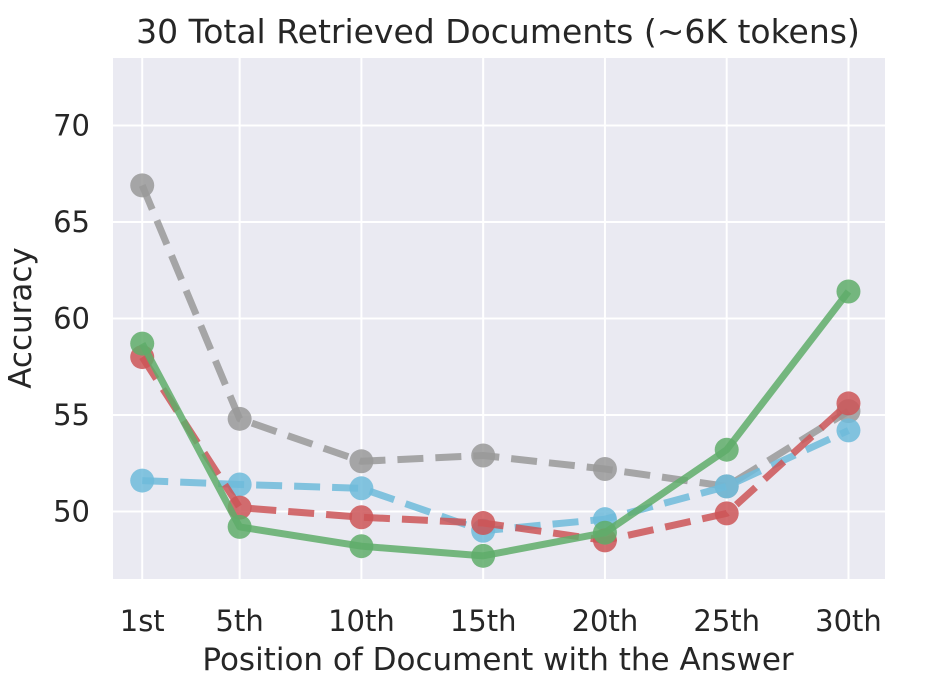  Describe the element at coordinates (71, 319) in the screenshot. I see `y-tick-label: 60` at that location.